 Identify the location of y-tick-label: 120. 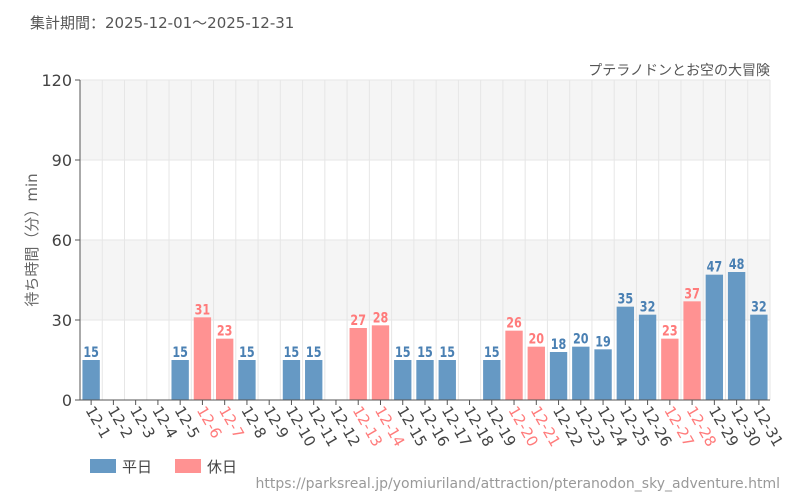
(56, 80).